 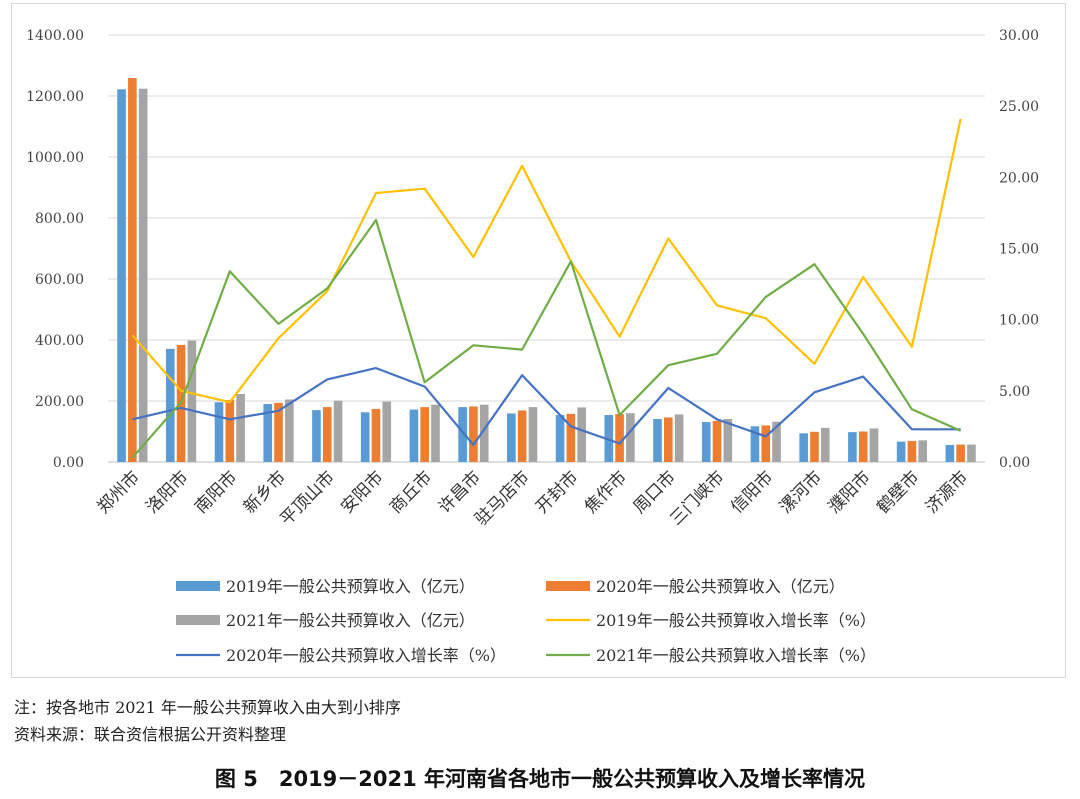 What do you see at coordinates (59, 219) in the screenshot?
I see `y-left-tick-label: 800.00` at bounding box center [59, 219].